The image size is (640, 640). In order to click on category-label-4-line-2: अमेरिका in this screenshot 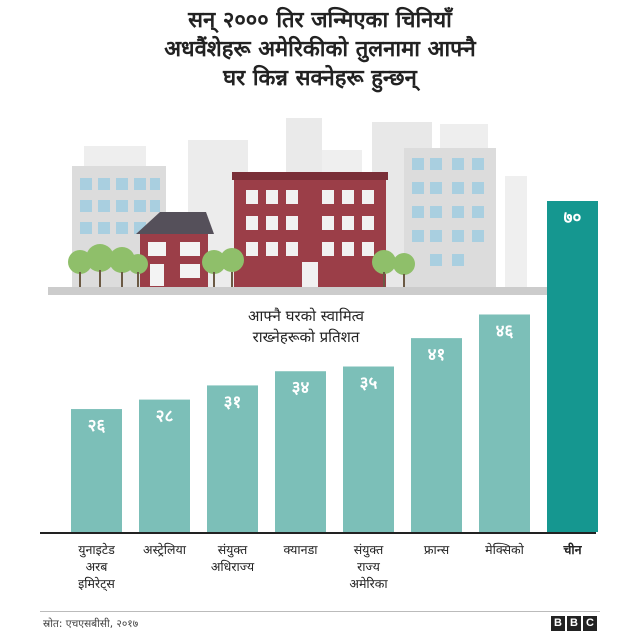, I will do `click(368, 583)`.